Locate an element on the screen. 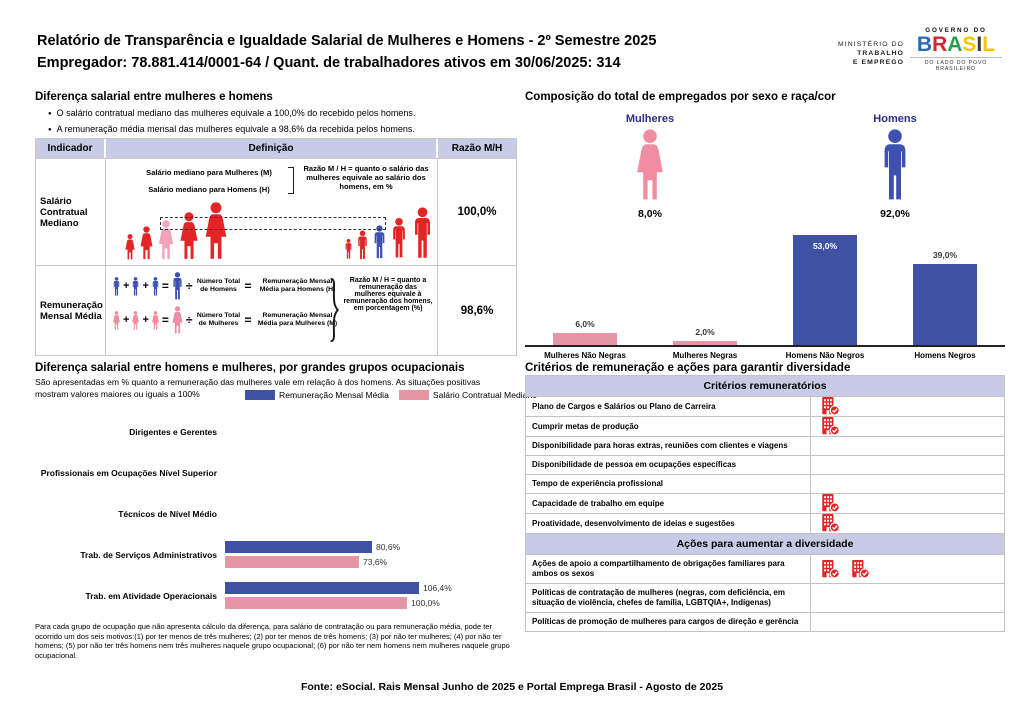 The width and height of the screenshot is (1024, 724). median-connector-dashed-box is located at coordinates (273, 223).